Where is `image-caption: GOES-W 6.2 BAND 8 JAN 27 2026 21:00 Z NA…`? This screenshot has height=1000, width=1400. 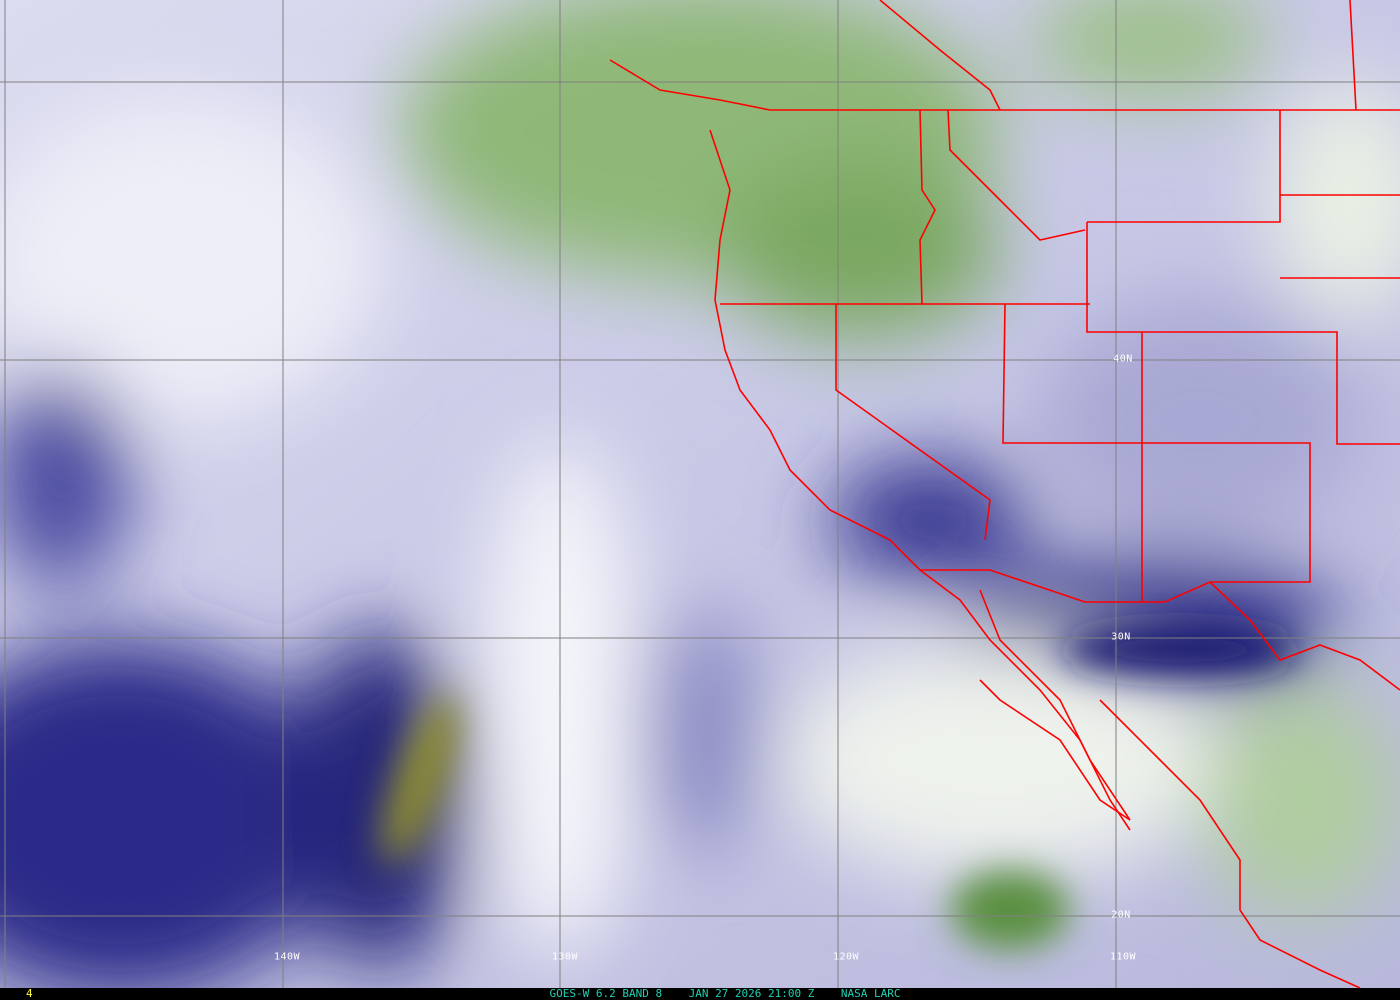 image-caption: GOES-W 6.2 BAND 8 JAN 27 2026 21:00 Z NA… is located at coordinates (725, 993).